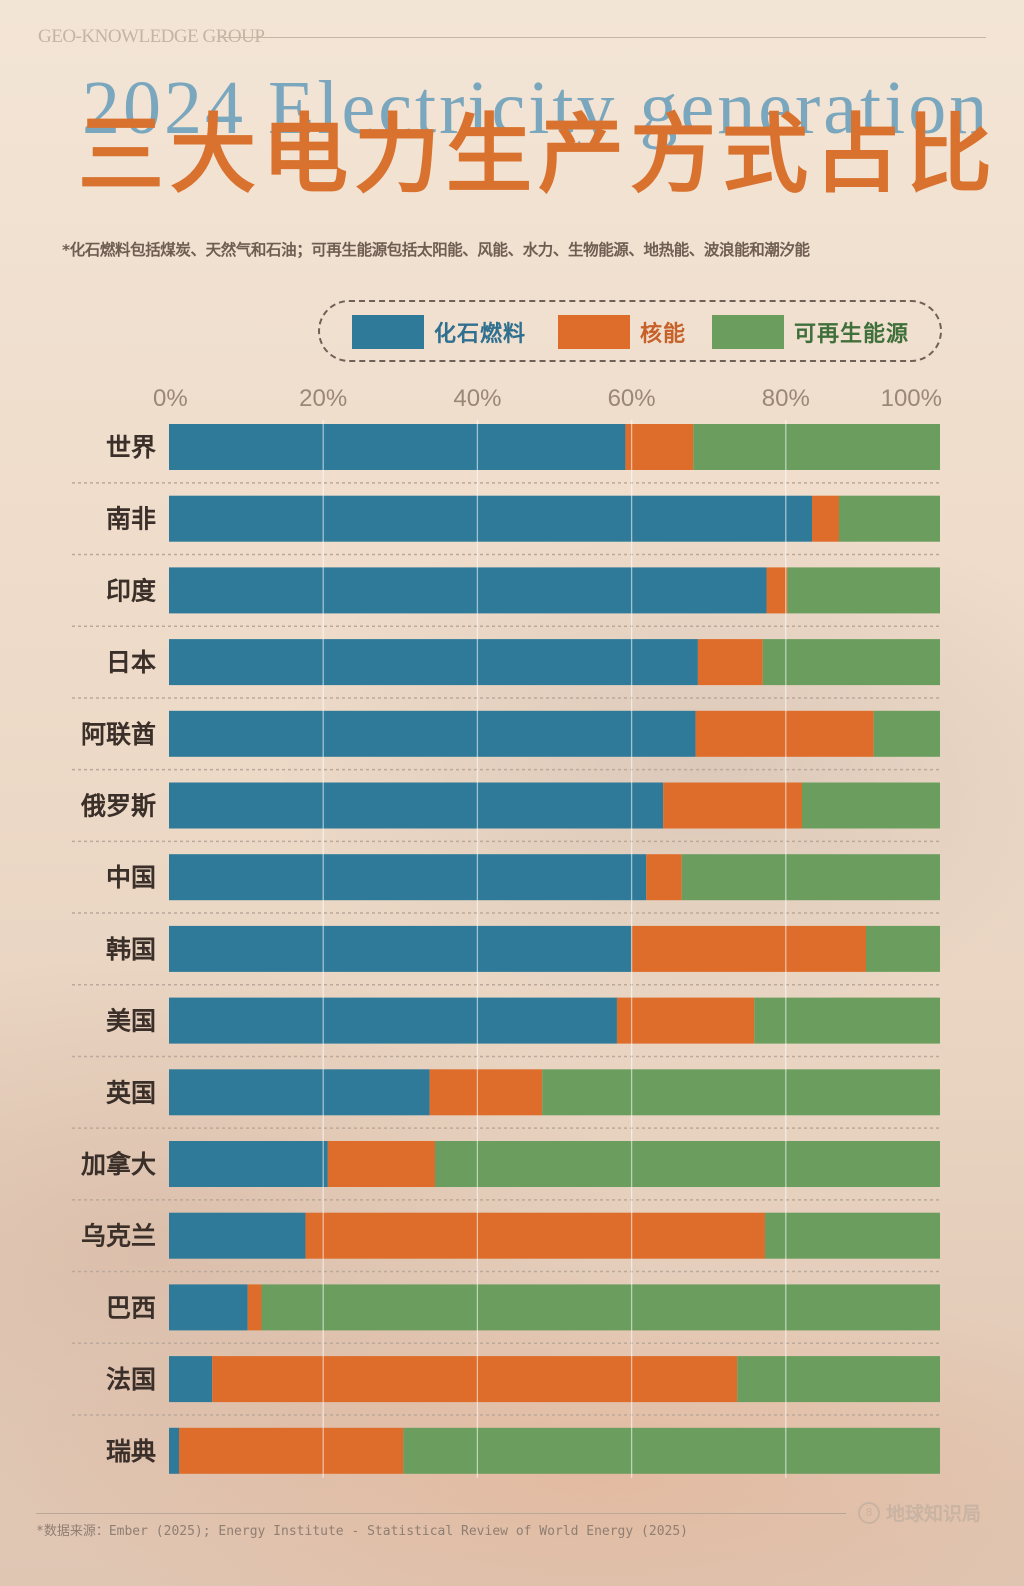  Describe the element at coordinates (663, 334) in the screenshot. I see `legend-label-nuclear: 核能` at that location.